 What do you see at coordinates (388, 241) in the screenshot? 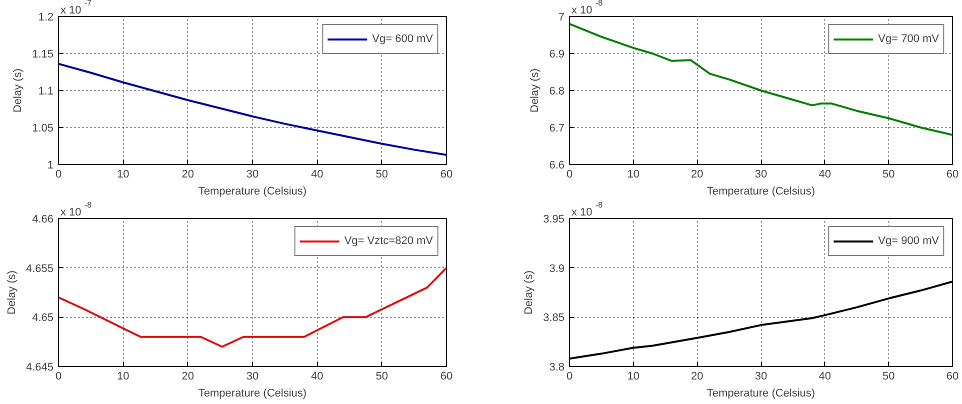
I see `legend-label: Vg= Vztc=820 mV` at bounding box center [388, 241].